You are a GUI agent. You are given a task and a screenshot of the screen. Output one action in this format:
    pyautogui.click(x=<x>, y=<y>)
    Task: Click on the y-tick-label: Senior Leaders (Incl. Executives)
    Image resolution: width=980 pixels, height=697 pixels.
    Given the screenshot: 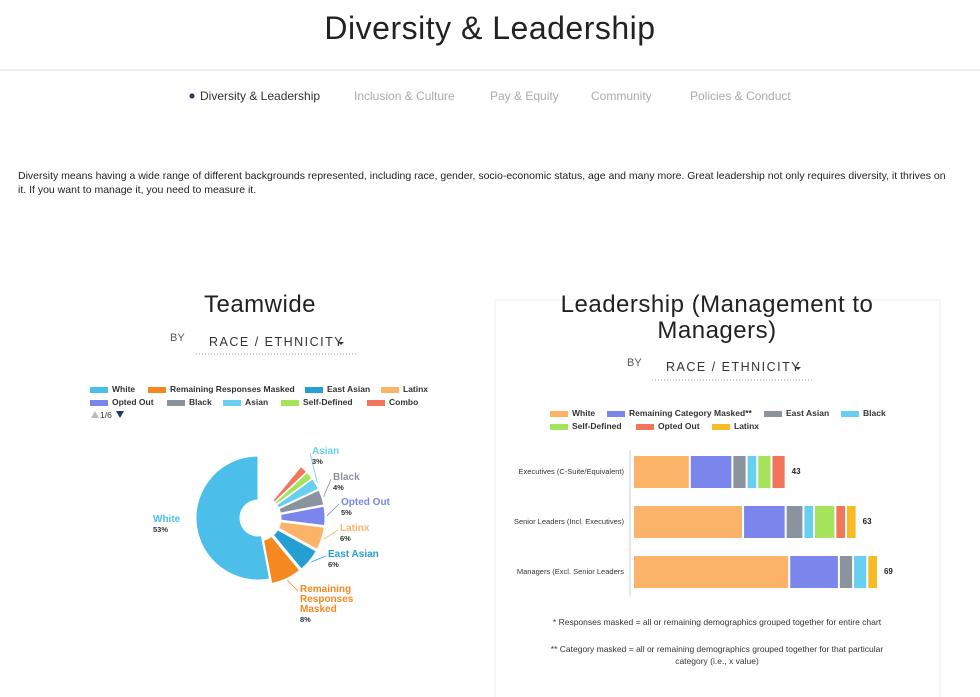 What is the action you would take?
    pyautogui.click(x=568, y=521)
    